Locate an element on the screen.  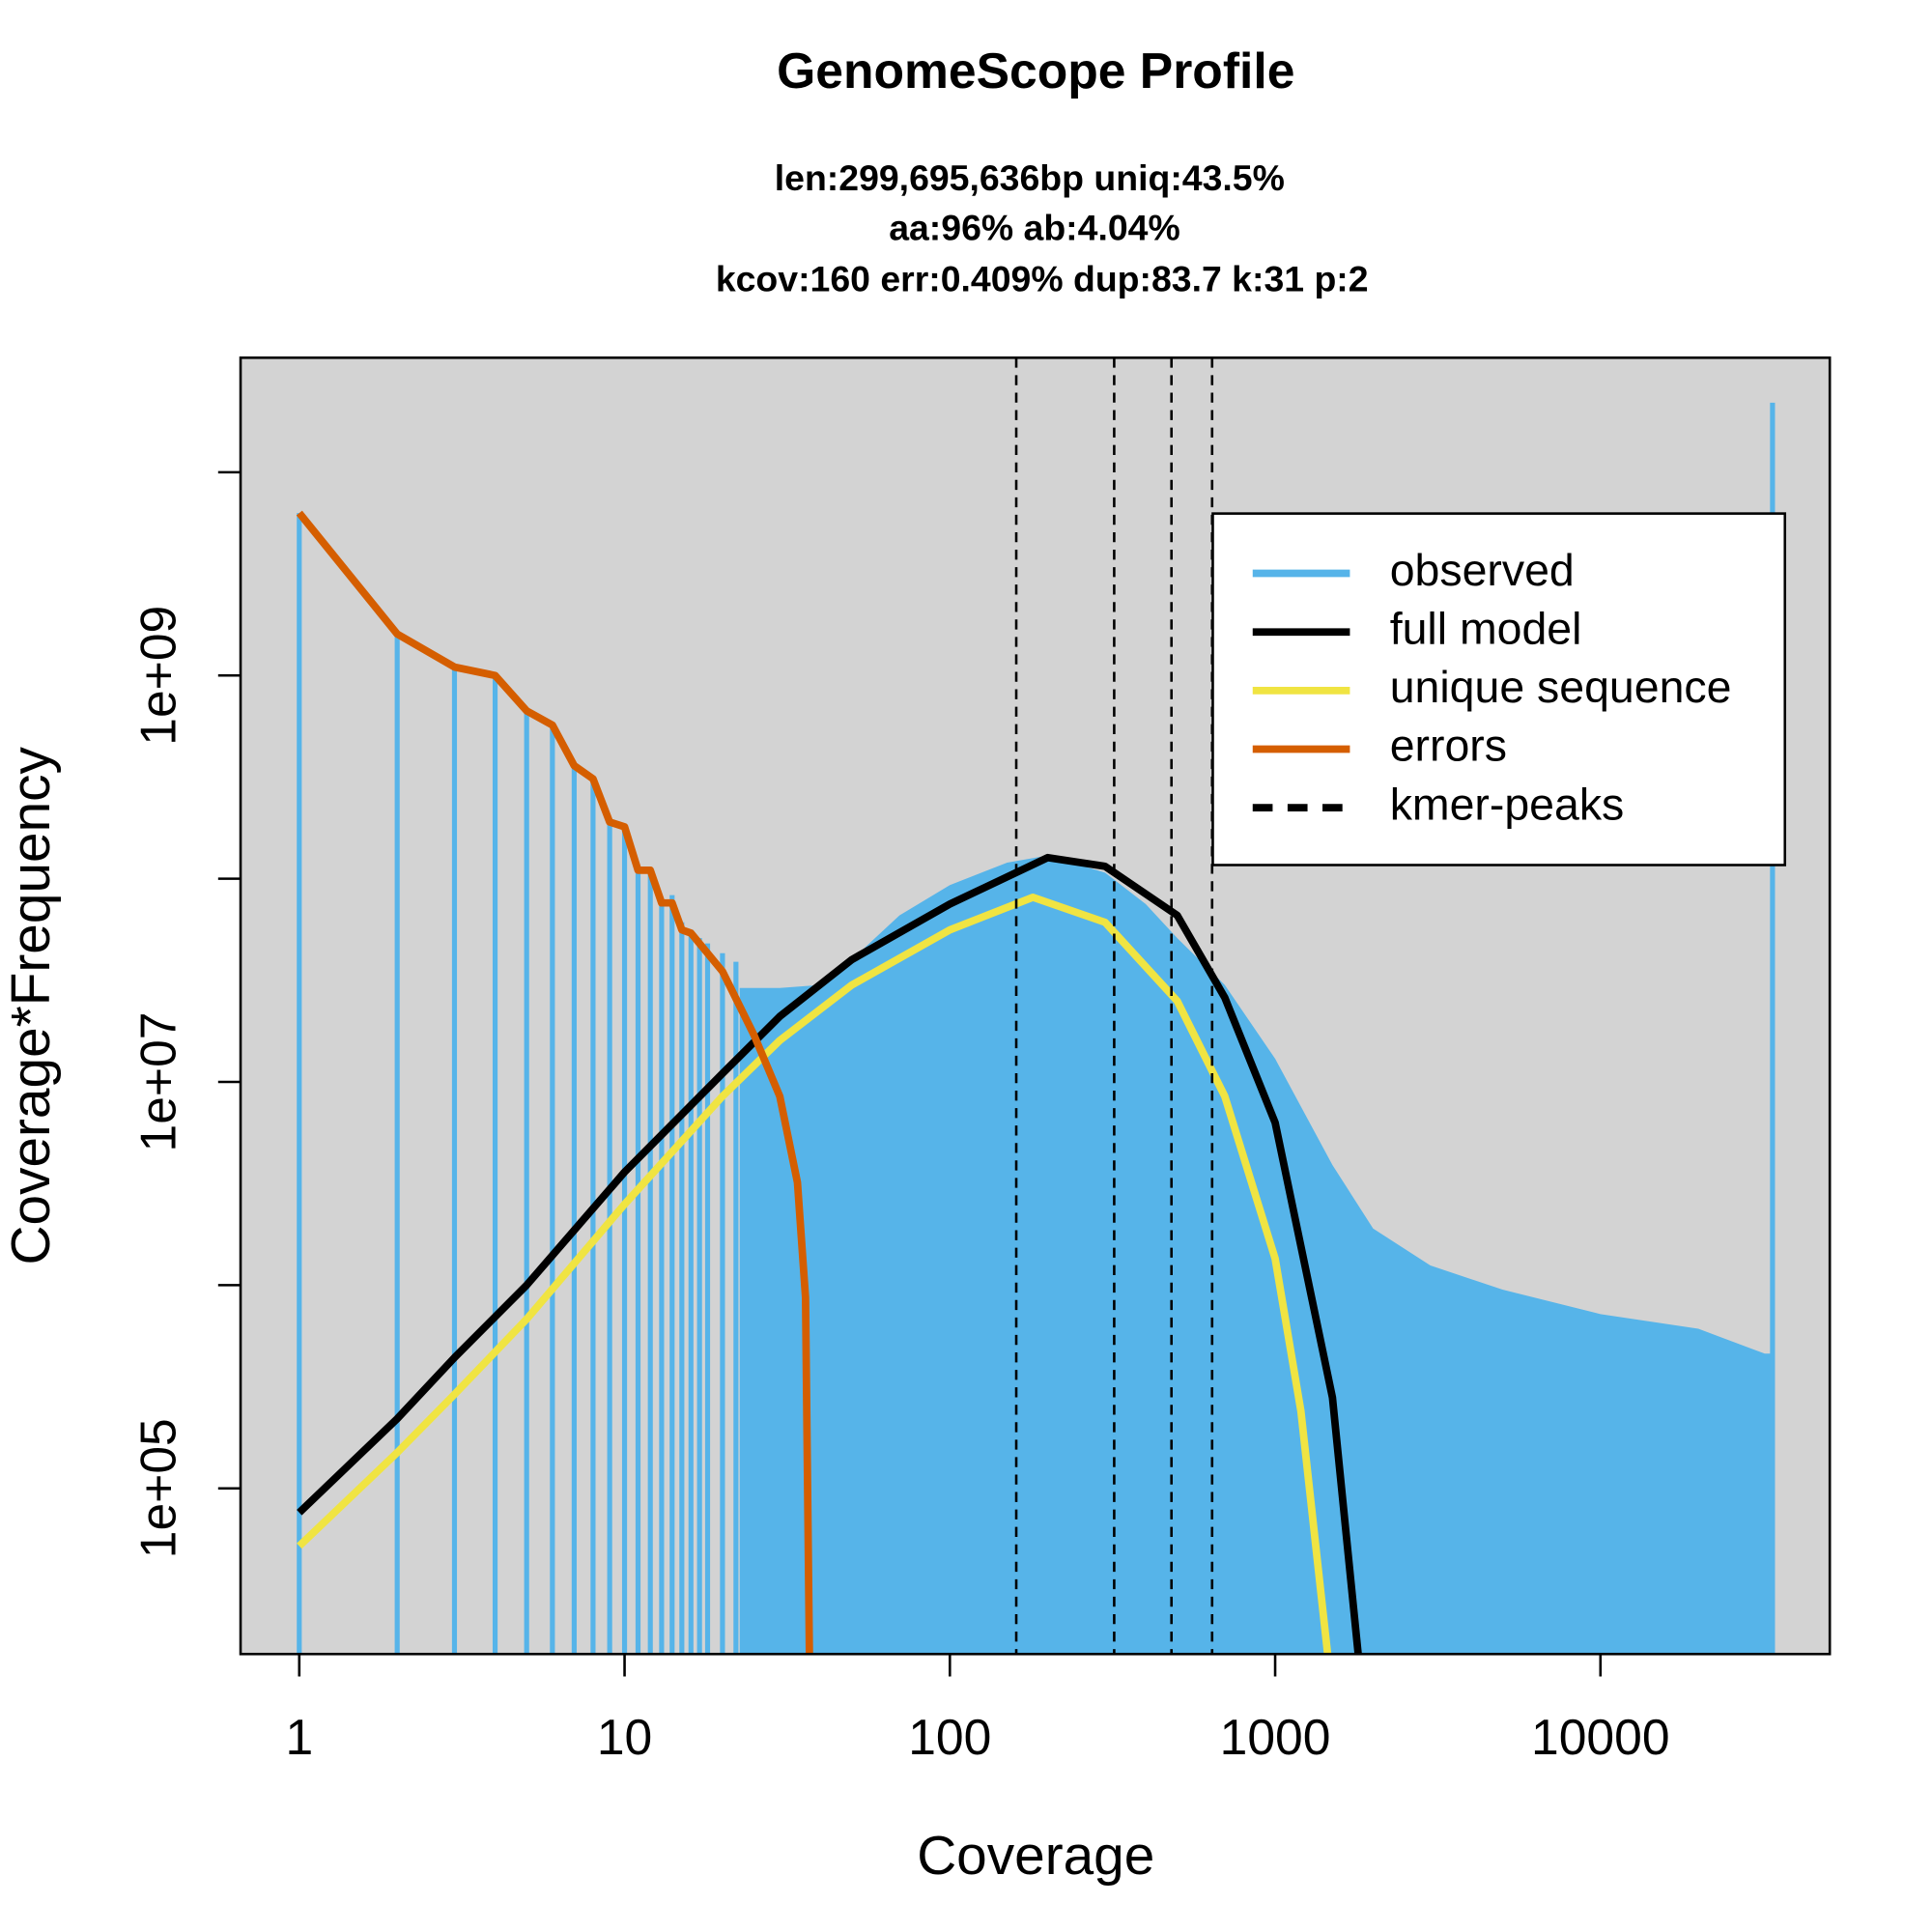
y-axis-label: Coverage*Frequency is located at coordinates (31, 1005).